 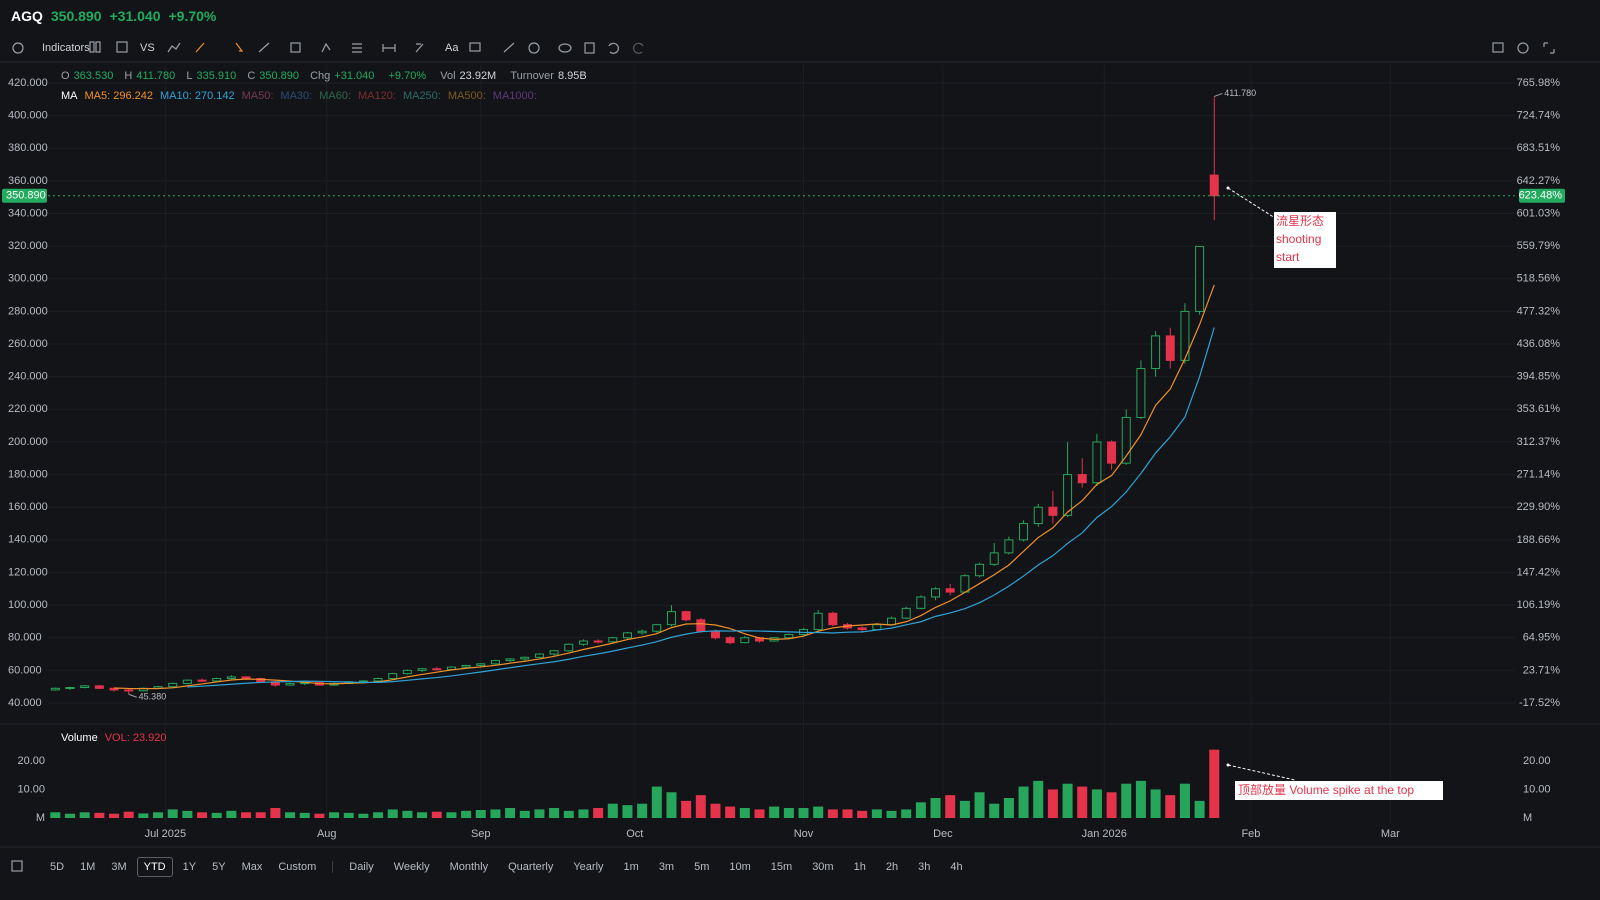 What do you see at coordinates (411, 867) in the screenshot?
I see `interval-button: Weekly` at bounding box center [411, 867].